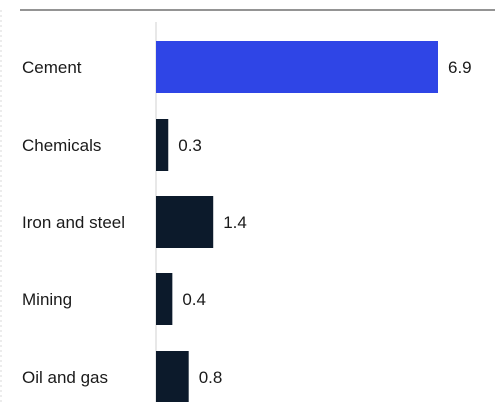  Describe the element at coordinates (194, 299) in the screenshot. I see `value-label: 0.4` at that location.